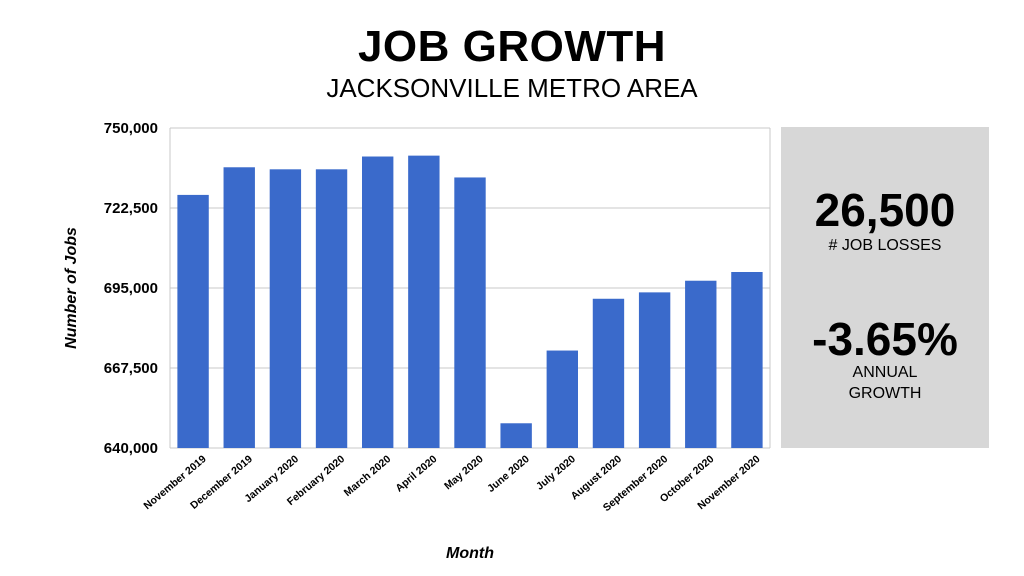 The height and width of the screenshot is (576, 1024). Describe the element at coordinates (885, 372) in the screenshot. I see `annual-growth-label-line1: ANNUAL` at that location.